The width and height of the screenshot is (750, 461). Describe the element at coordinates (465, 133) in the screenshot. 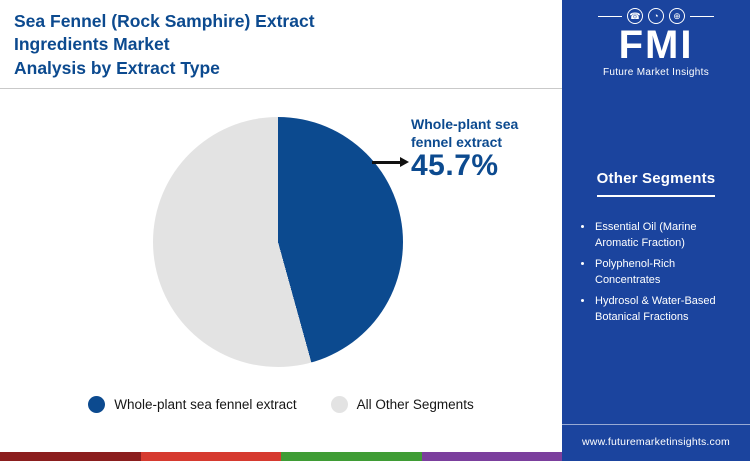

I see `annotation-label: Whole-plant sea fennel extract` at that location.